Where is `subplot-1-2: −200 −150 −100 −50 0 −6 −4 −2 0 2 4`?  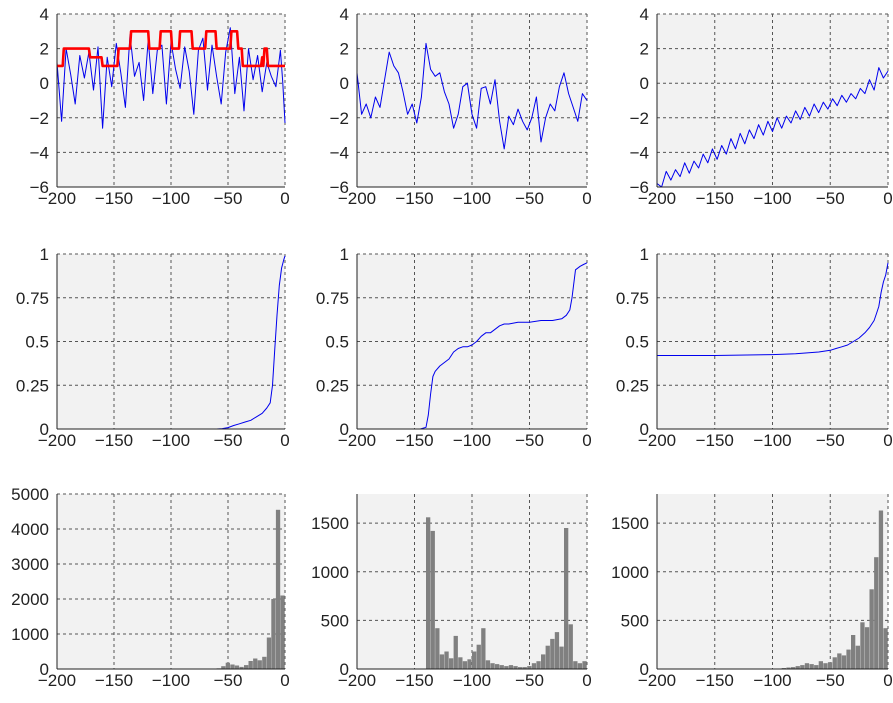
subplot-1-2: −200 −150 −100 −50 0 −6 −4 −2 0 2 4 is located at coordinates (461, 106).